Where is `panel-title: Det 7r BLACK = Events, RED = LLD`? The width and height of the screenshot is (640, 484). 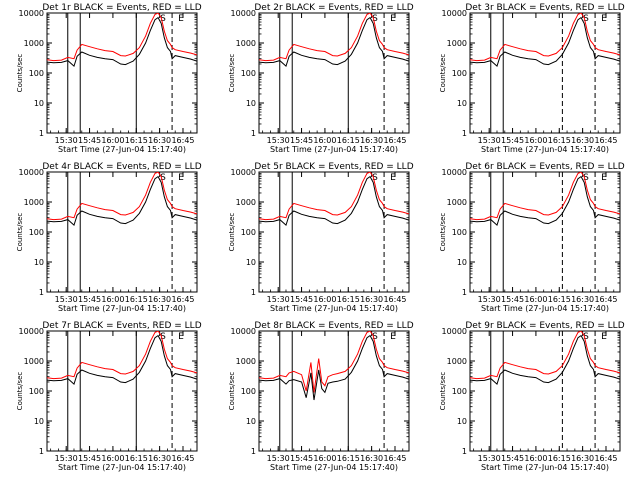
panel-title: Det 7r BLACK = Events, RED = LLD is located at coordinates (121, 326).